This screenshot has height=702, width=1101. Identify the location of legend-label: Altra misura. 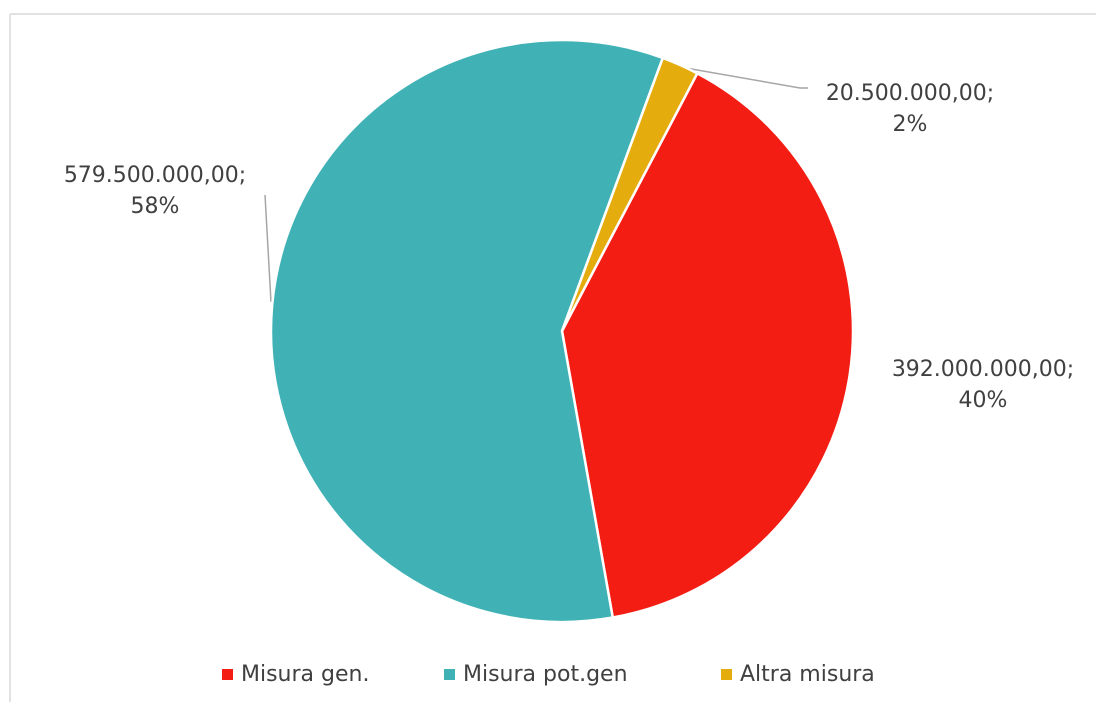
(807, 674).